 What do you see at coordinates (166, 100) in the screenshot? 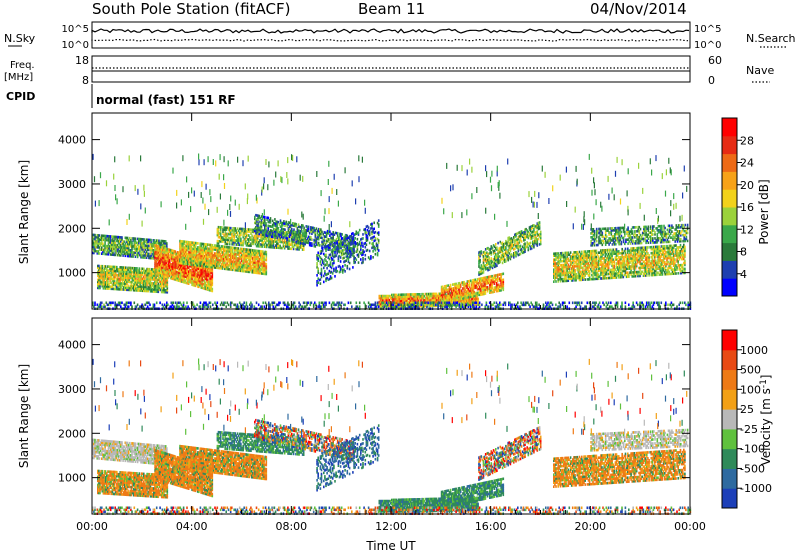
I see `cpid-text: normal (fast) 151 RF` at bounding box center [166, 100].